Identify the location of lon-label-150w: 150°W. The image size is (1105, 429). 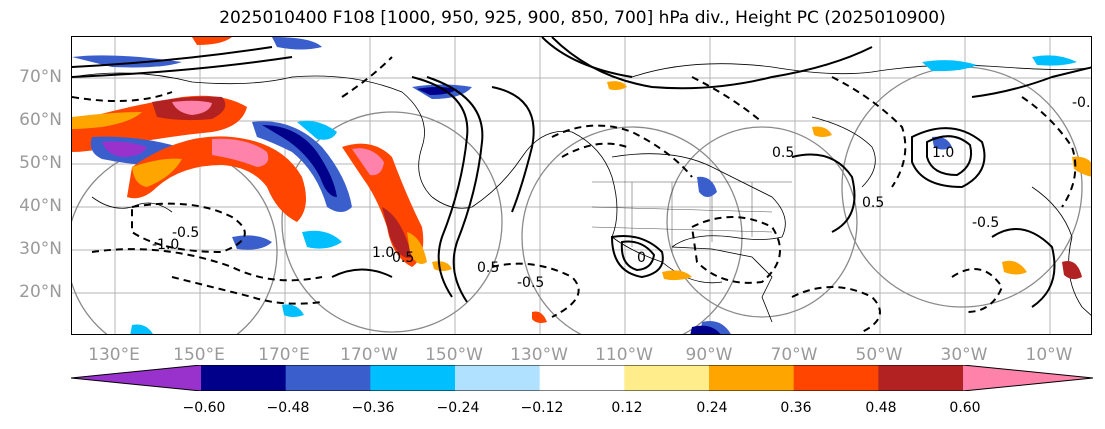
(454, 355).